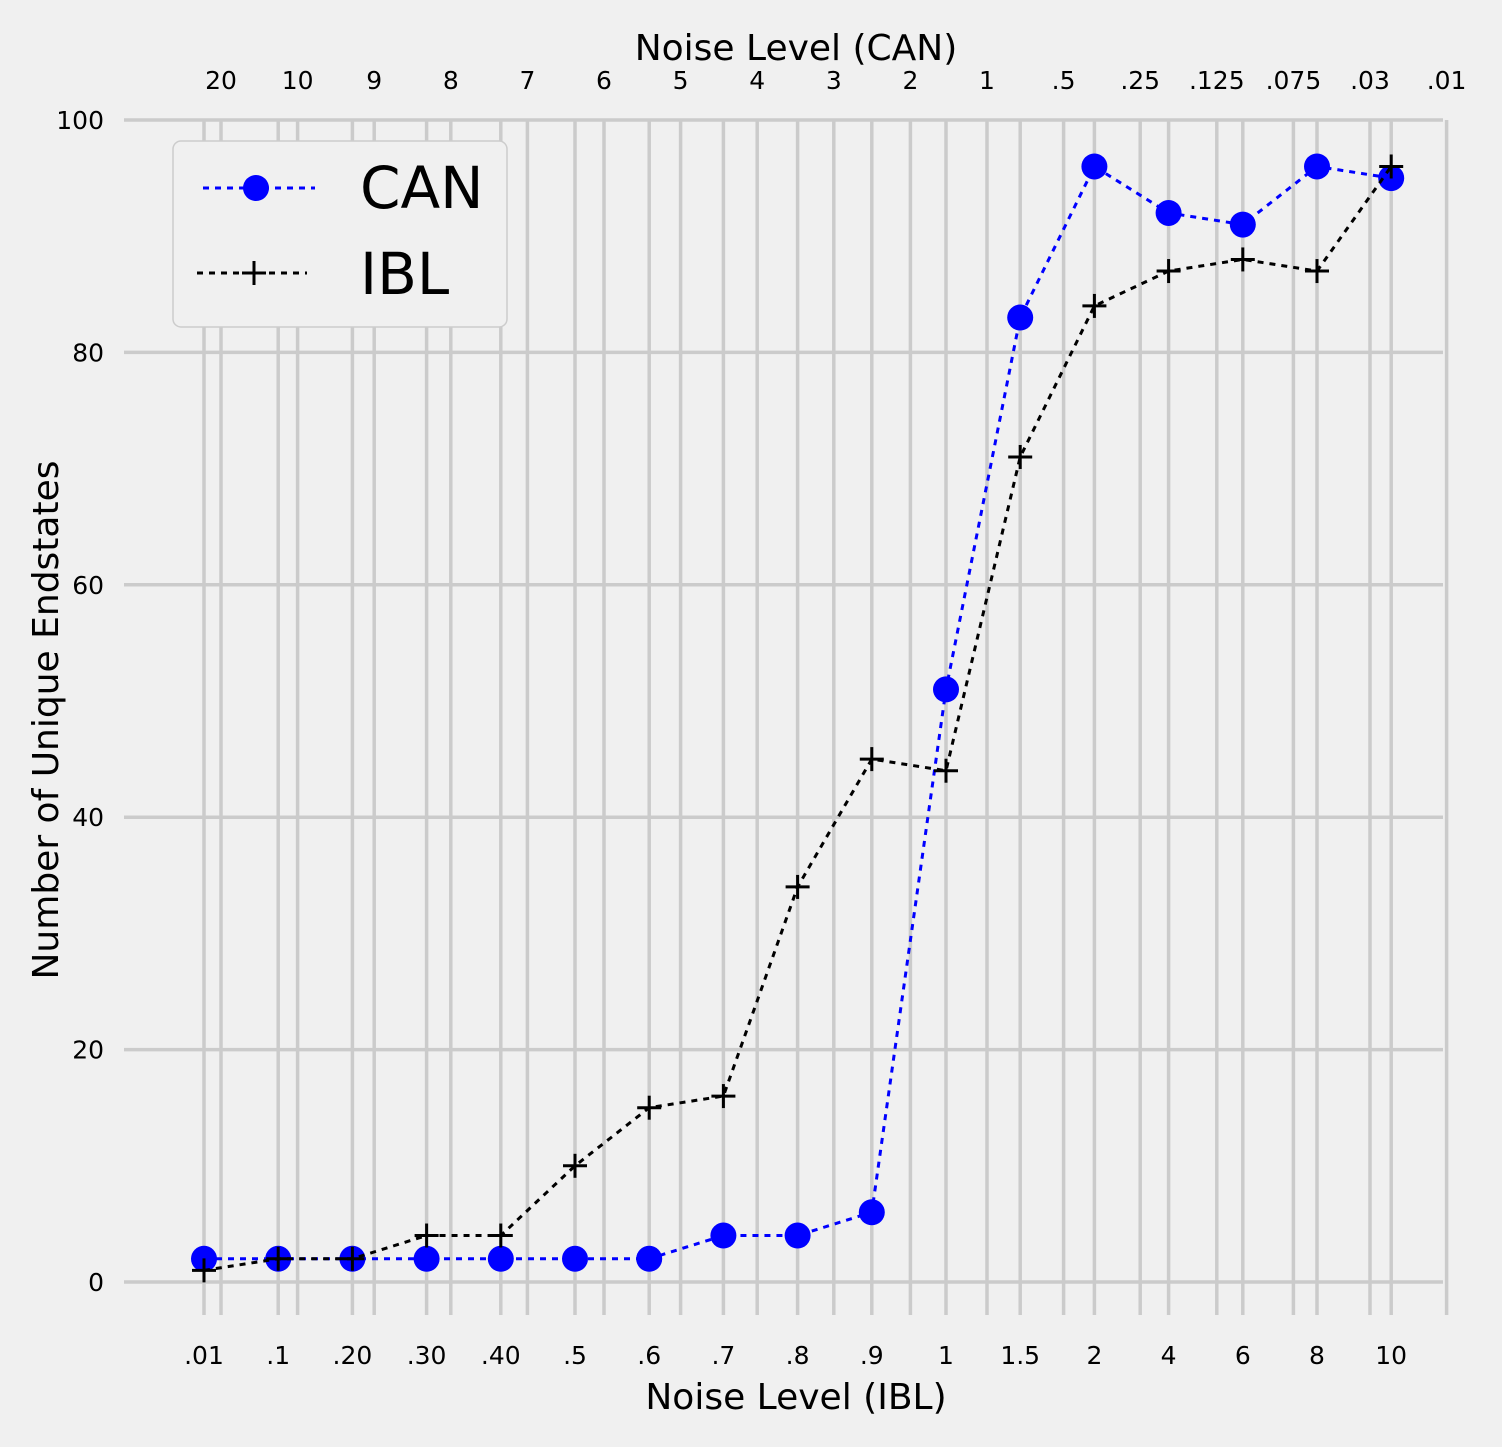 This screenshot has height=1447, width=1502. Describe the element at coordinates (80, 120) in the screenshot. I see `y-tick-label: 100` at that location.